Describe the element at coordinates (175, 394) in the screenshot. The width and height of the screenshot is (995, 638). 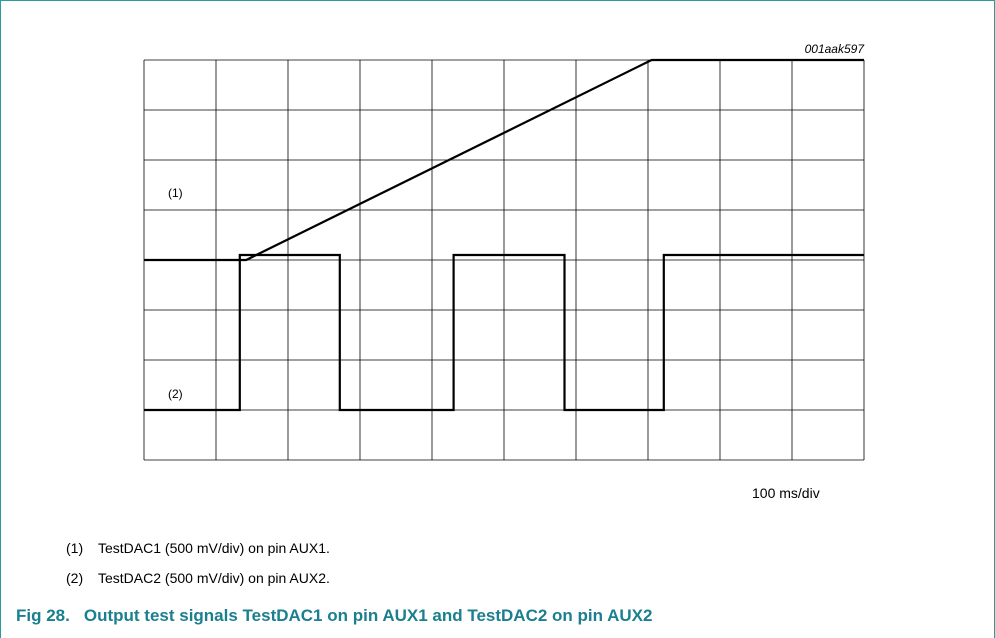
I see `trace-marker-2: (2)` at that location.